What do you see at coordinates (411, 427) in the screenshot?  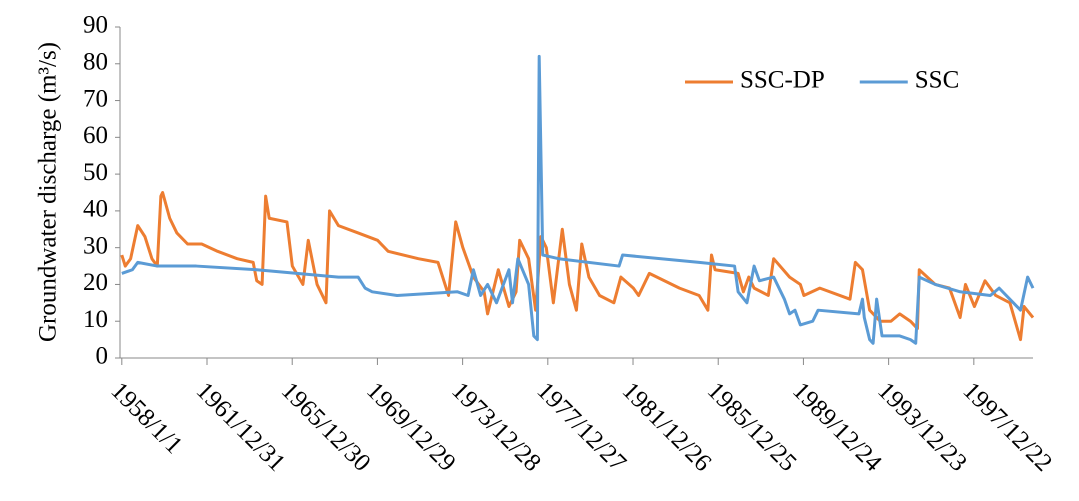 I see `x-tick-label: 1969/12/29` at bounding box center [411, 427].